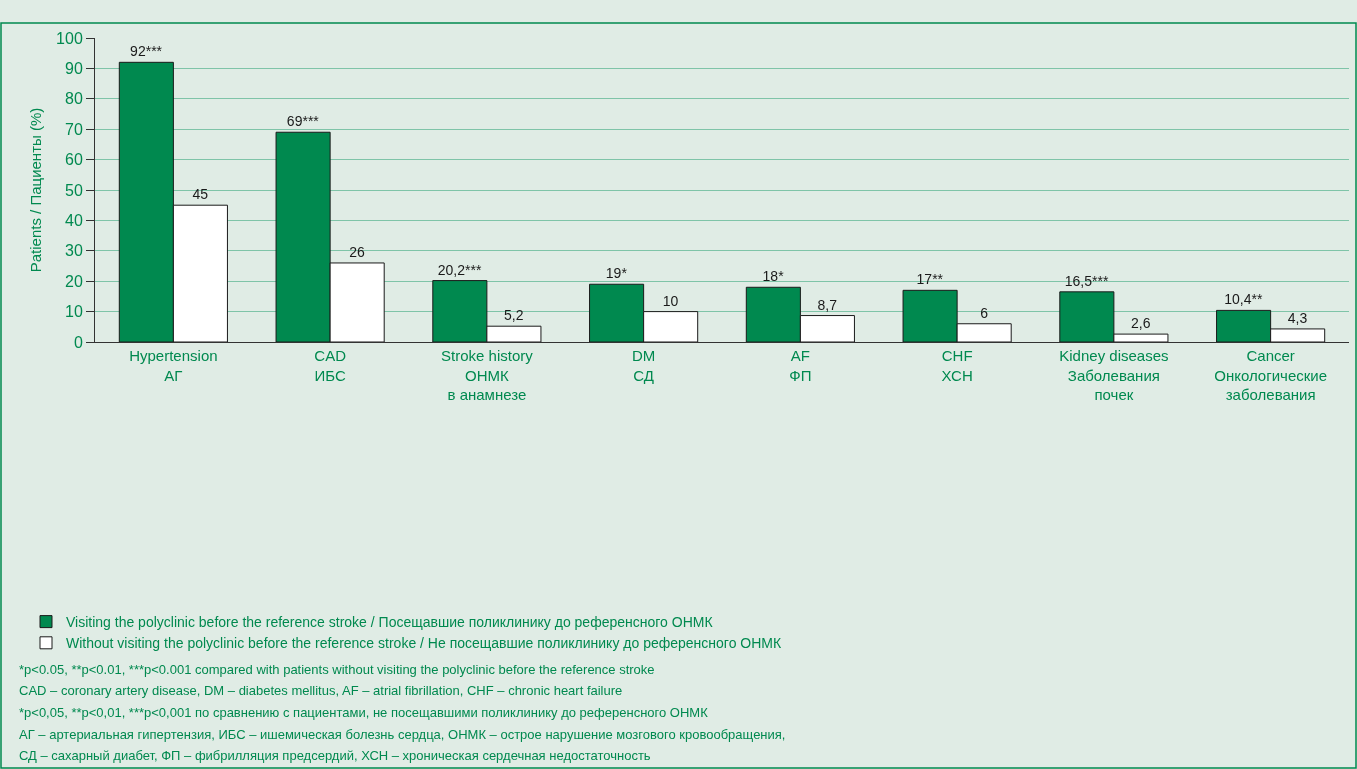  I want to click on data-label: 4,3, so click(1297, 317).